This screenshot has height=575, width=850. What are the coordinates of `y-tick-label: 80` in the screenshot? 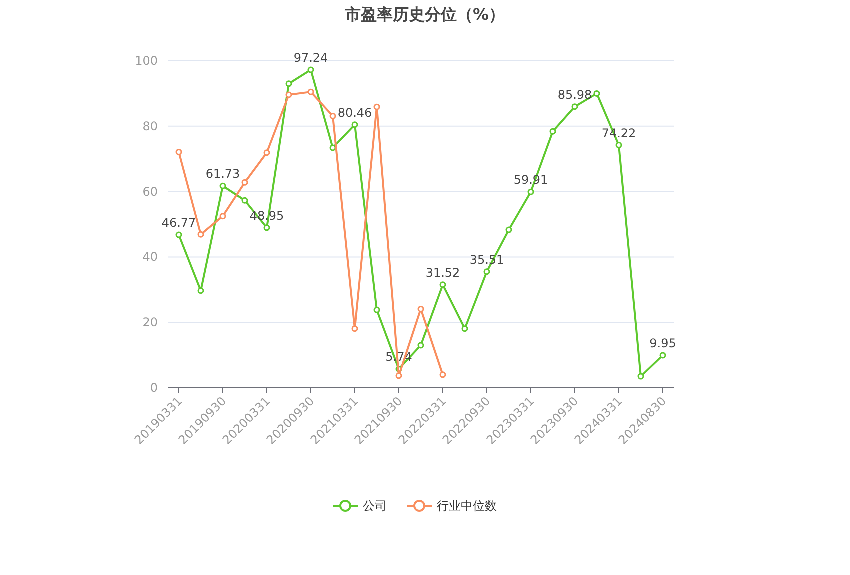 It's located at (150, 126).